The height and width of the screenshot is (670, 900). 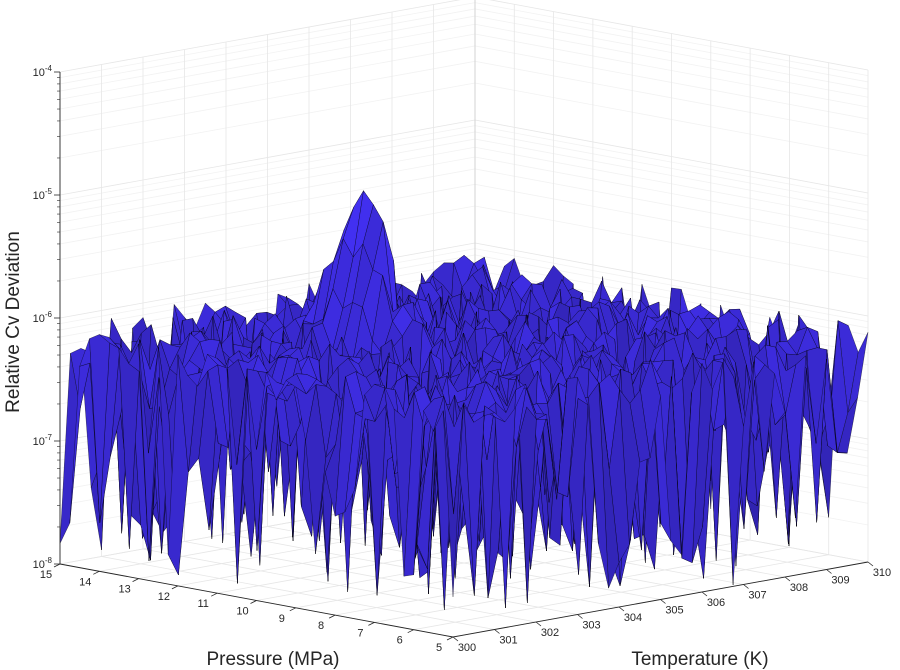 I want to click on y-tick-label: 13, so click(x=124, y=590).